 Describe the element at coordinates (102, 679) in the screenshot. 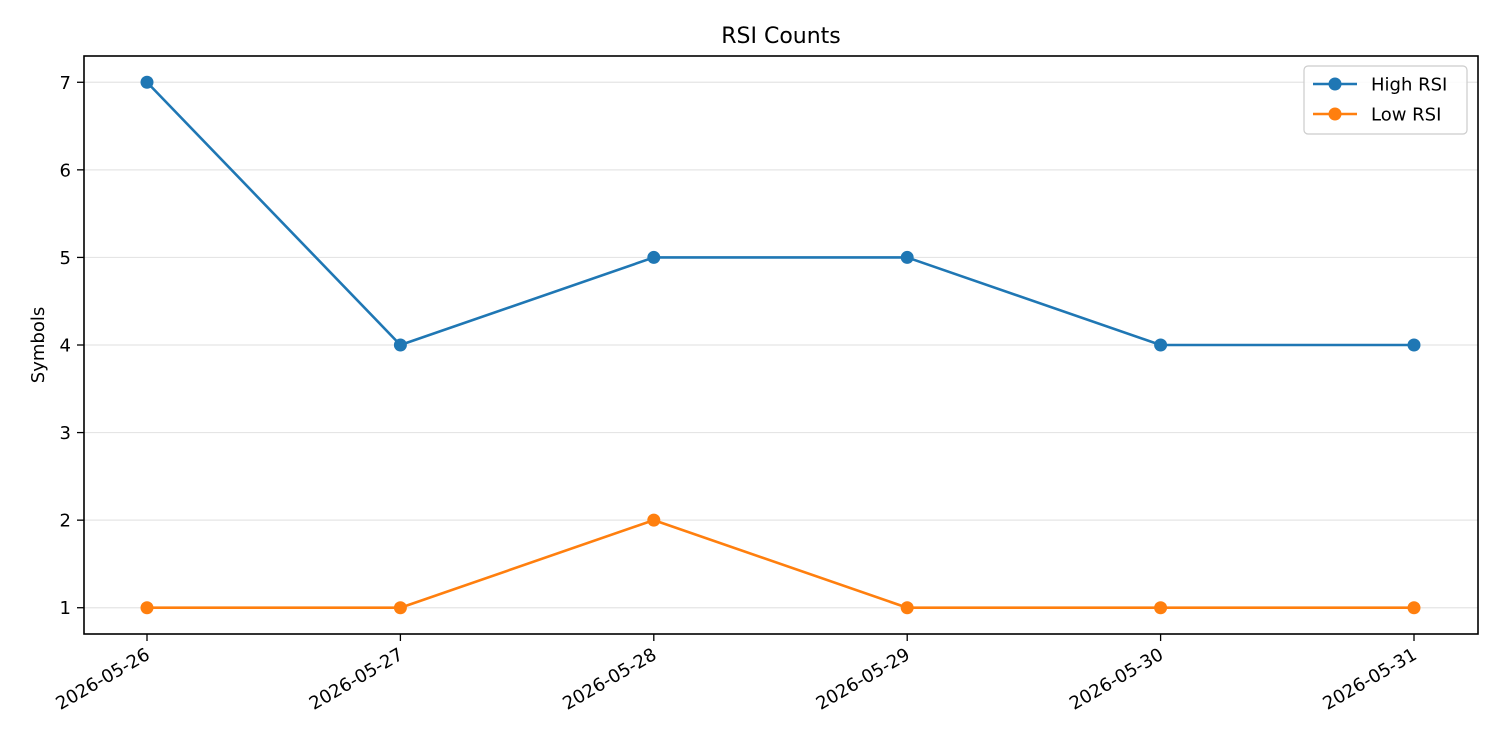

I see `x-tick-label: 2026-05-26` at that location.